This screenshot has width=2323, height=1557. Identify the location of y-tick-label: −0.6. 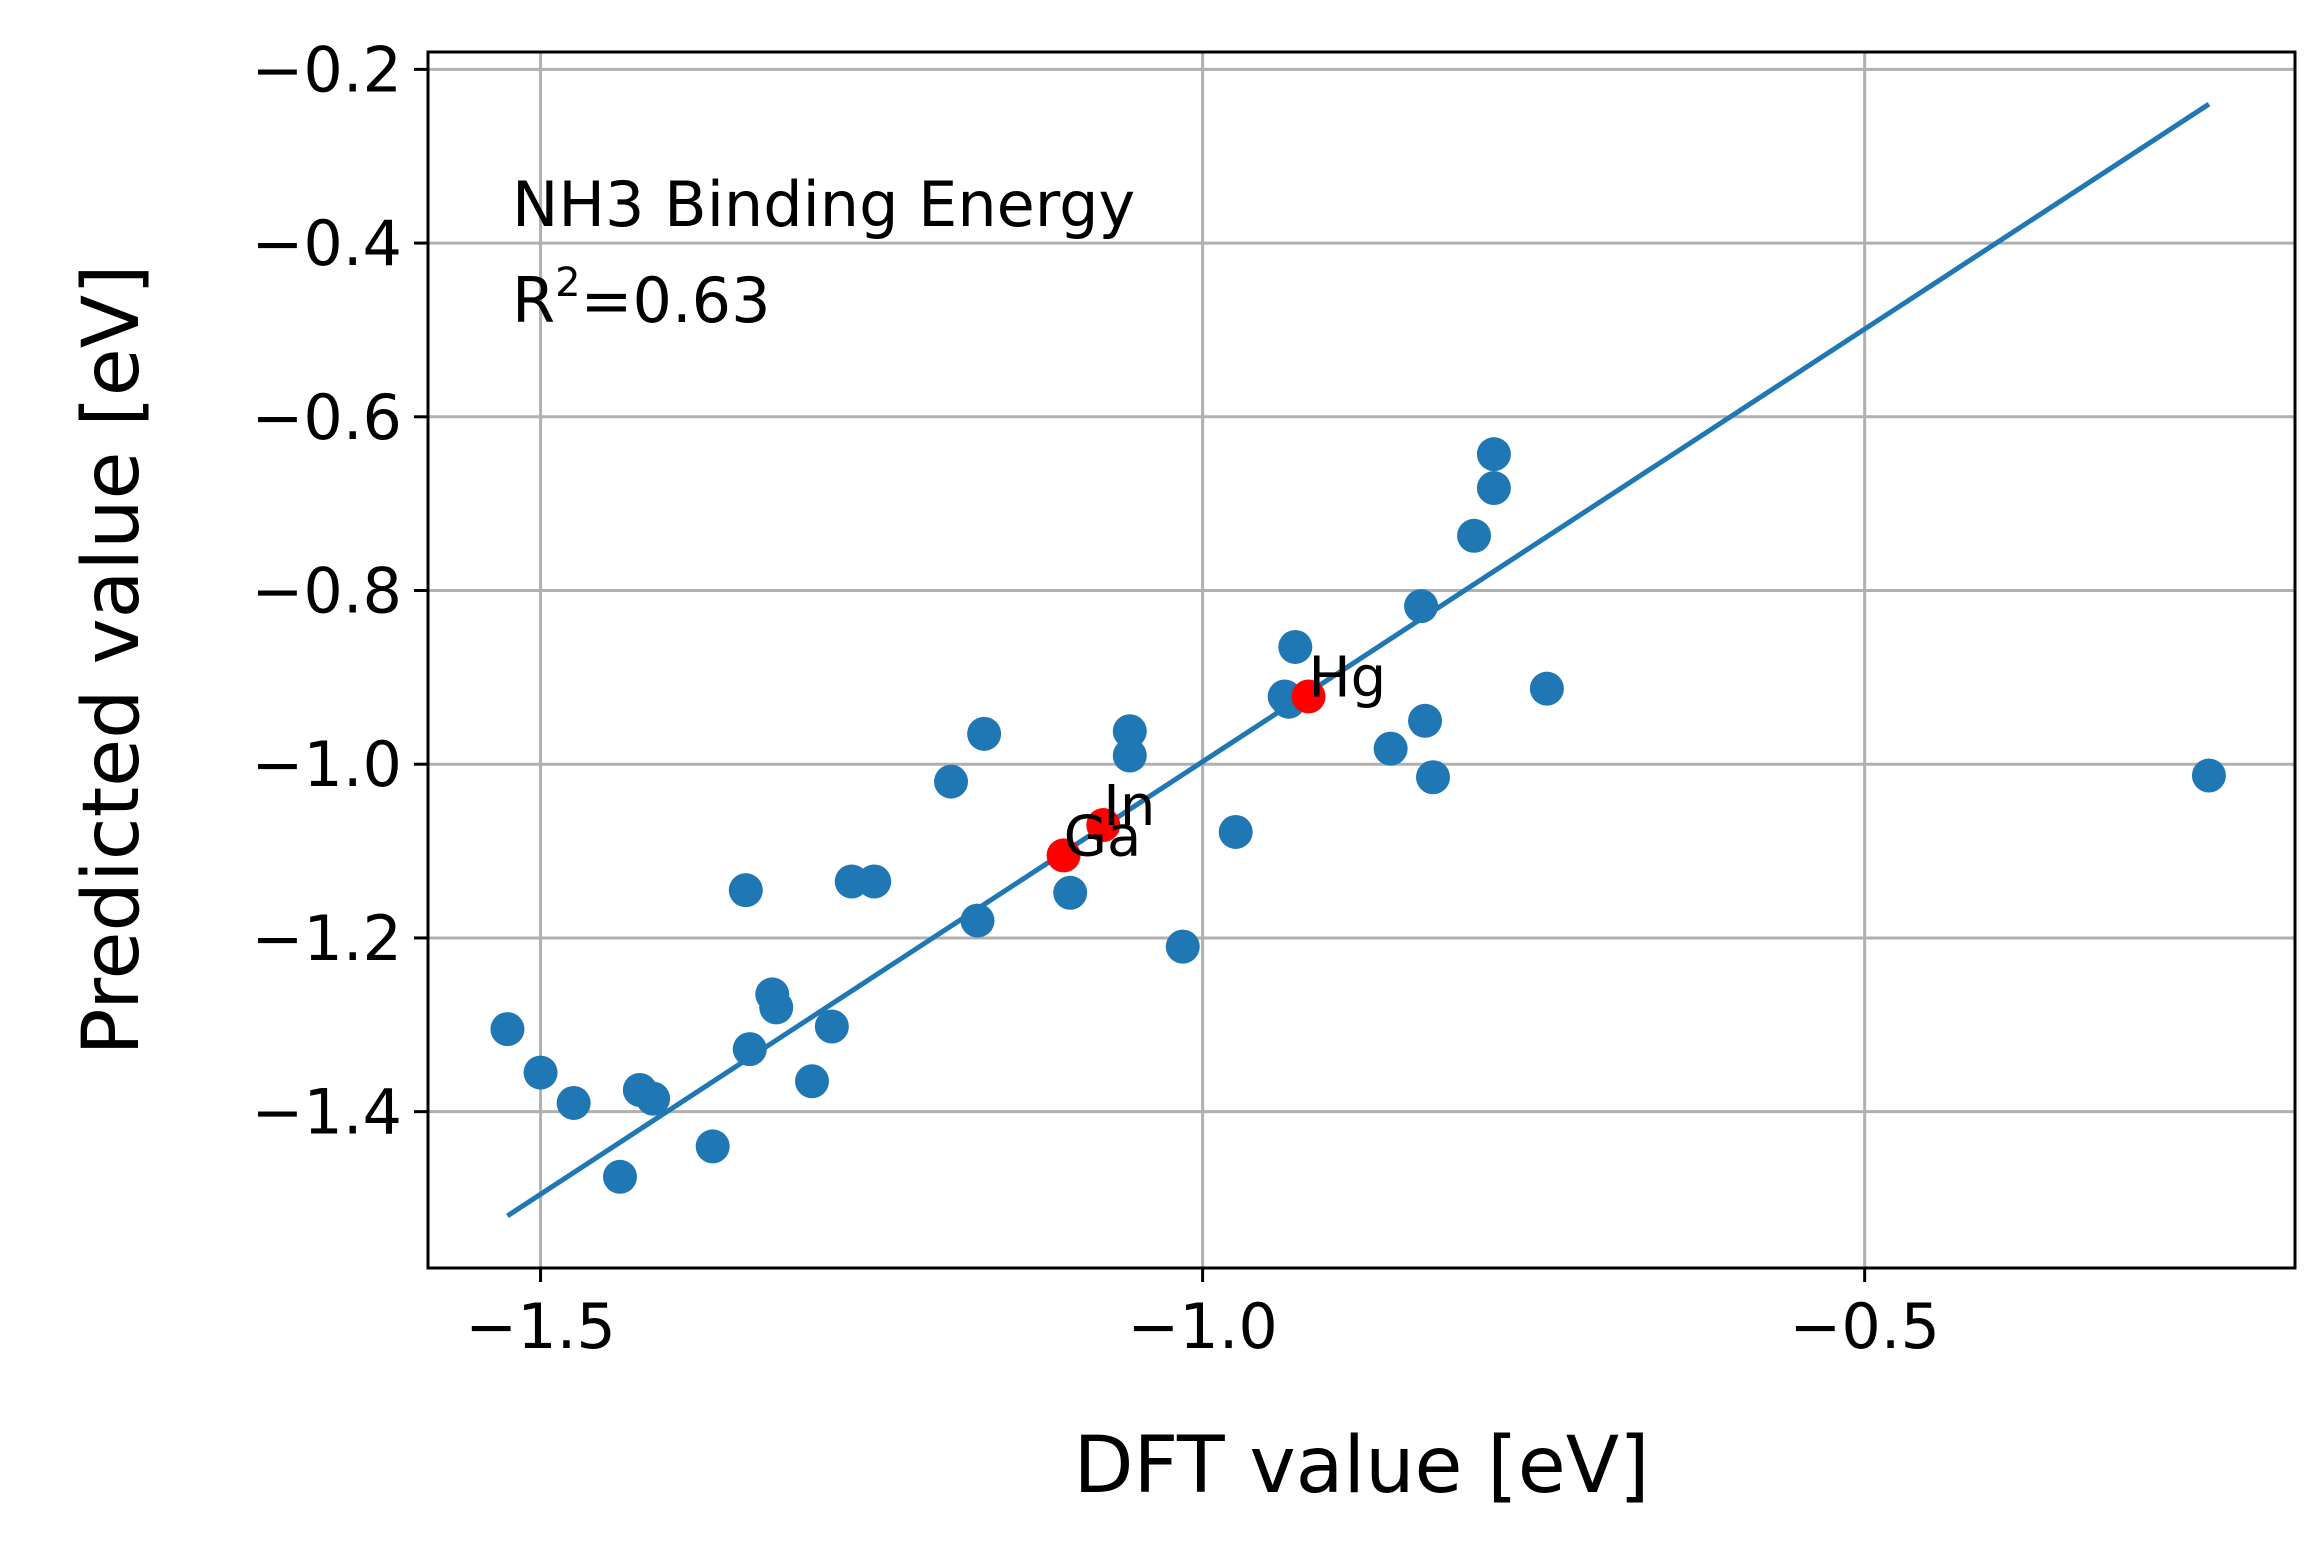
(326, 417).